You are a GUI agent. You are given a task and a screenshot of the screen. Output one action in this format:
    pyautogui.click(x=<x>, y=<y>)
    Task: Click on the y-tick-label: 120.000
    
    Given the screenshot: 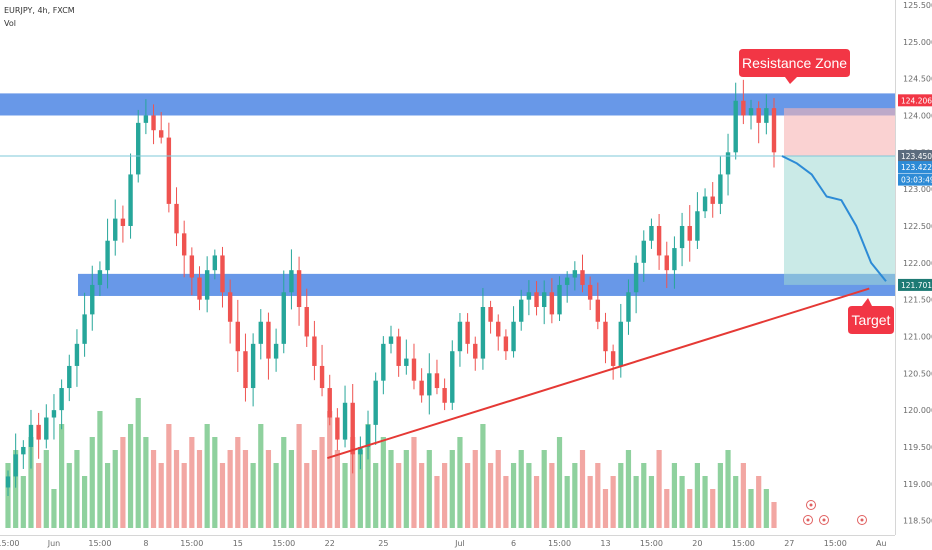 What is the action you would take?
    pyautogui.click(x=917, y=410)
    